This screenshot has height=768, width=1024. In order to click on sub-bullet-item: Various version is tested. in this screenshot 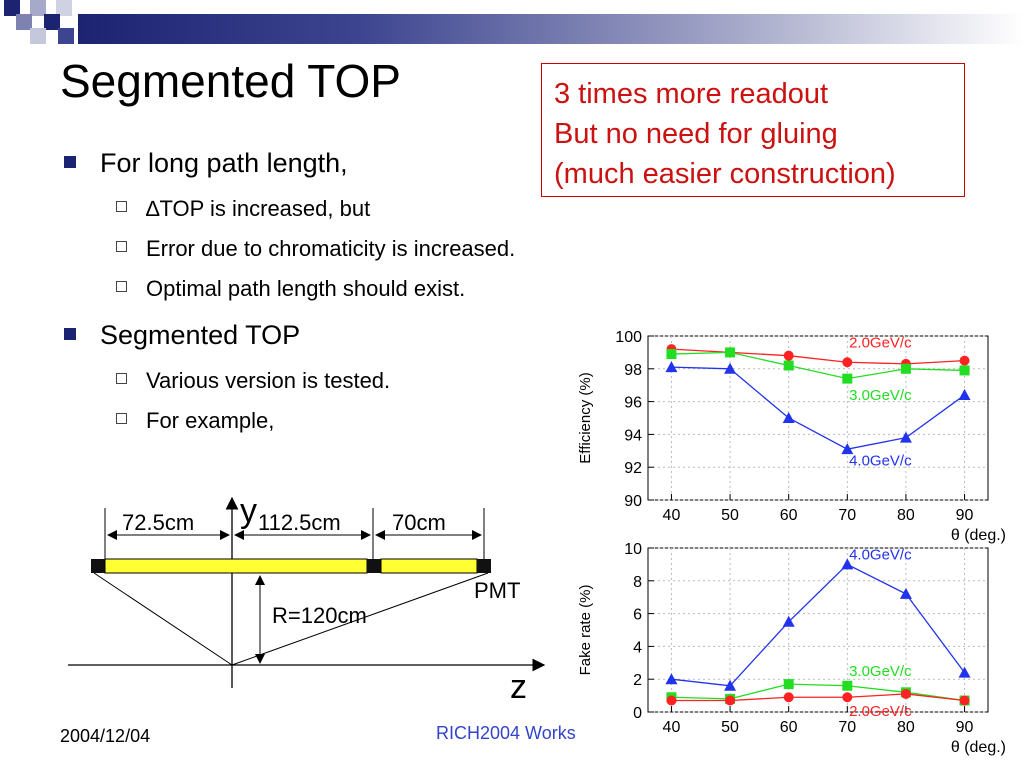, I will do `click(253, 381)`.